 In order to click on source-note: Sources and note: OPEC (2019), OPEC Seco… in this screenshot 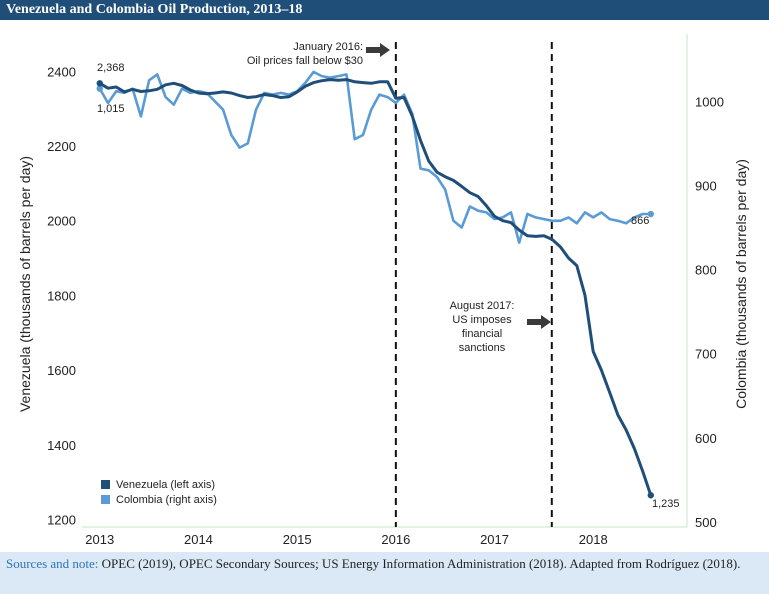, I will do `click(384, 573)`.